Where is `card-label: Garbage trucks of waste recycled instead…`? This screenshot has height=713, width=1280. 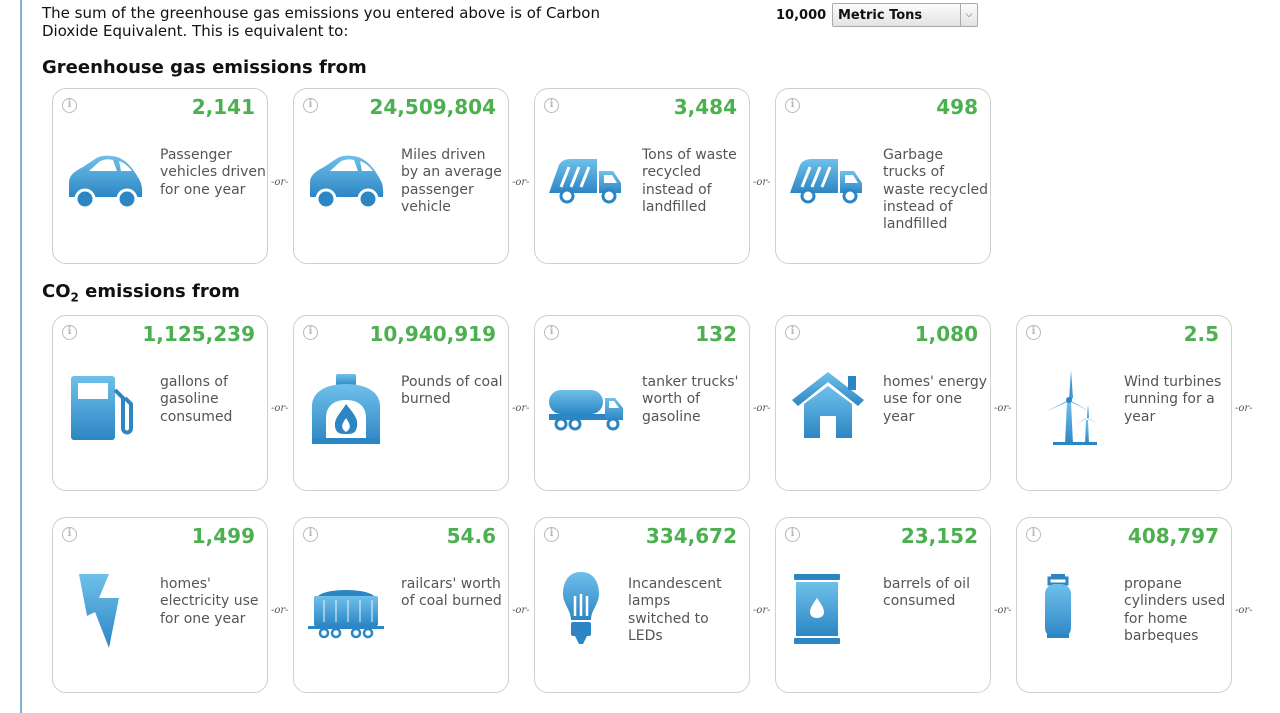
card-label: Garbage trucks of waste recycled instead… is located at coordinates (936, 190).